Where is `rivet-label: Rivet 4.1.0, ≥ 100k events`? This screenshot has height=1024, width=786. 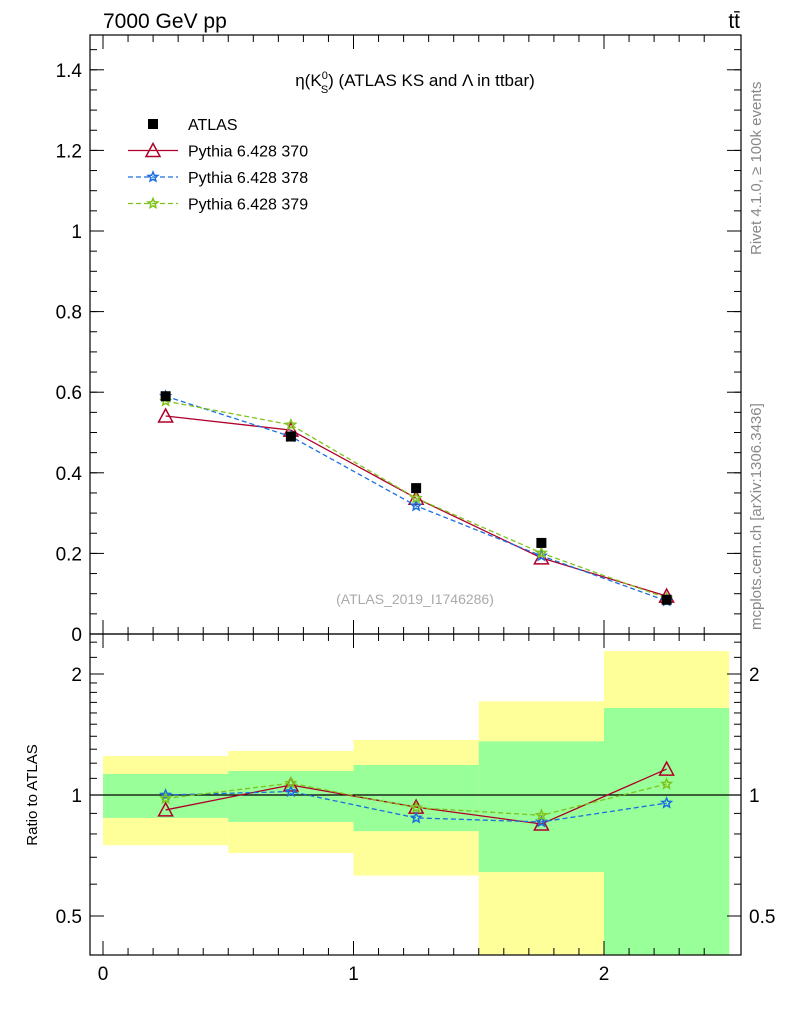 rivet-label: Rivet 4.1.0, ≥ 100k events is located at coordinates (756, 168).